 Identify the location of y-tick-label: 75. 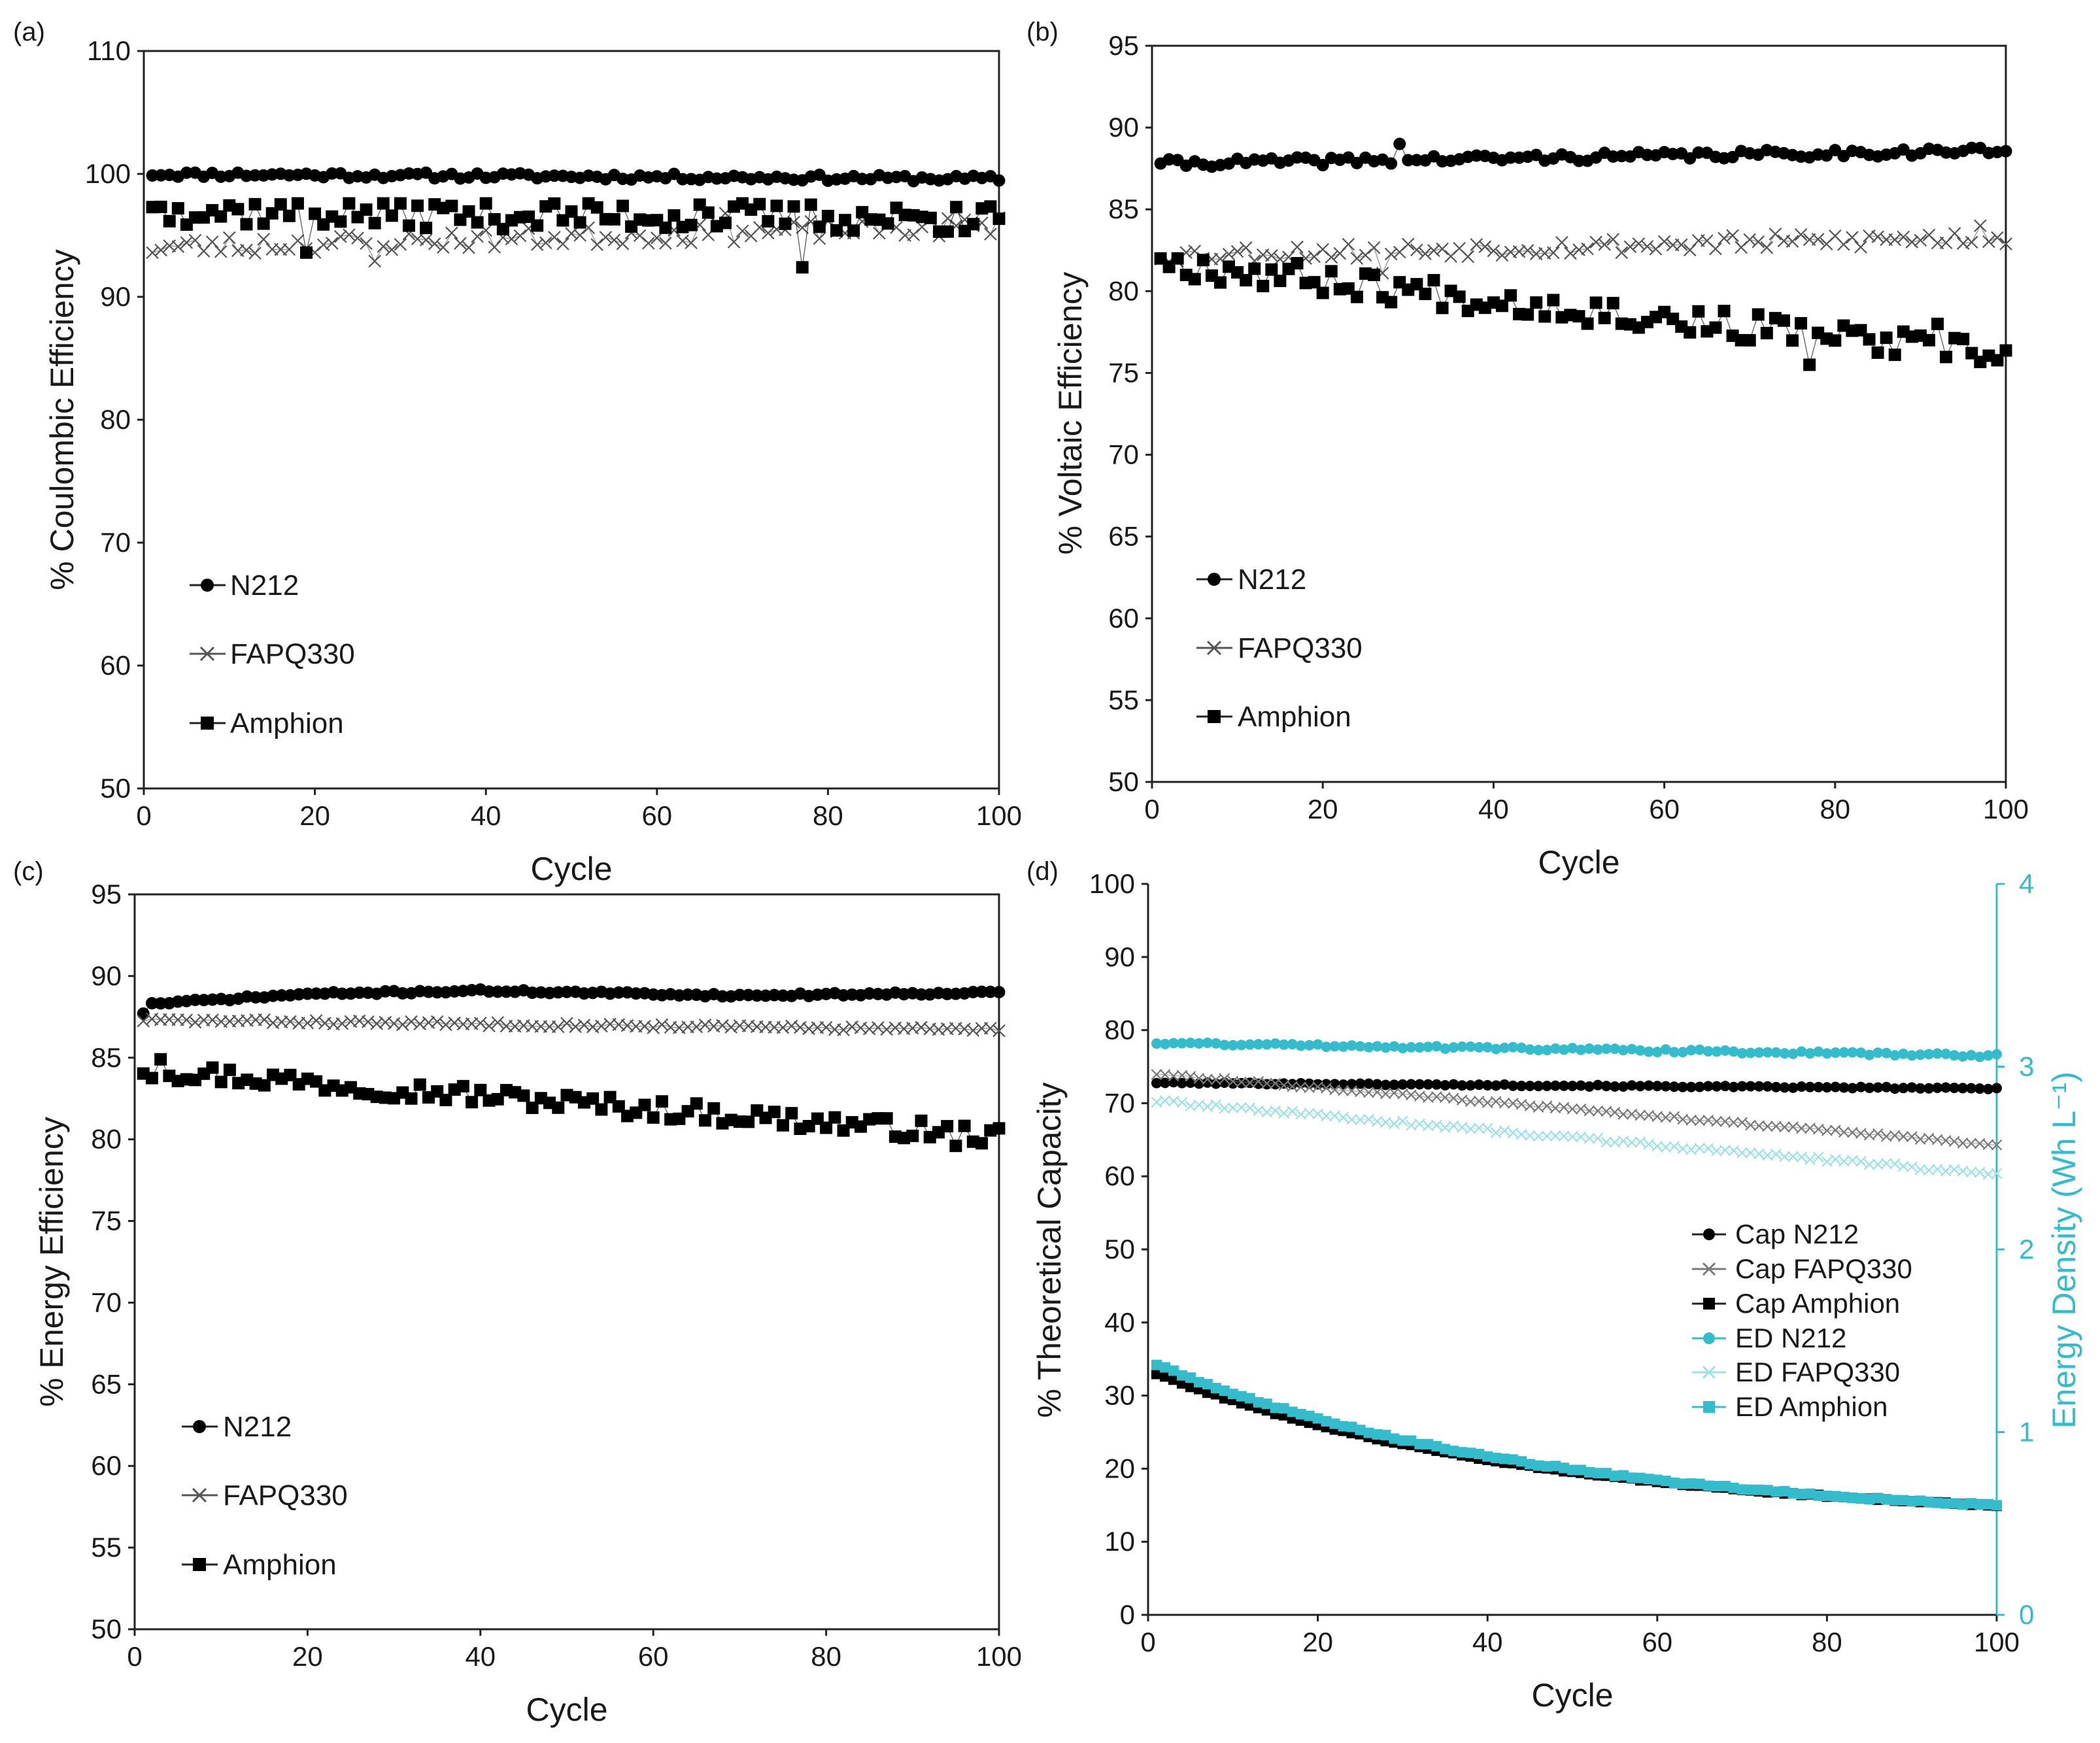
(106, 1221).